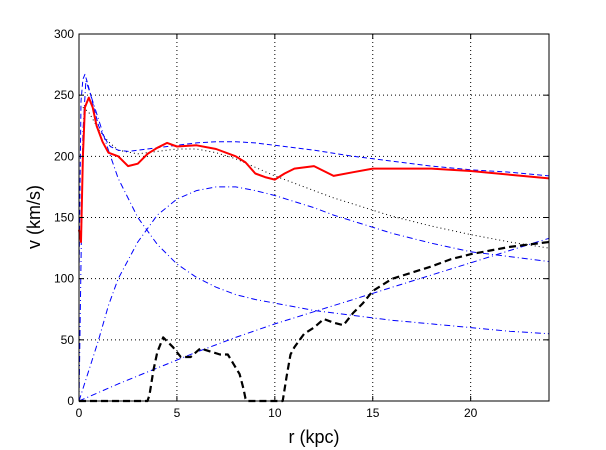 This screenshot has height=450, width=606. Describe the element at coordinates (64, 156) in the screenshot. I see `y-tick-label: 200` at that location.